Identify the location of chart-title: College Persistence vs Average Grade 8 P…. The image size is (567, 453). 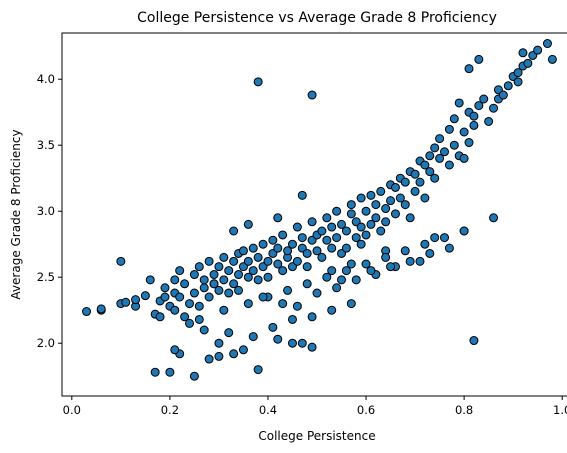
(317, 18).